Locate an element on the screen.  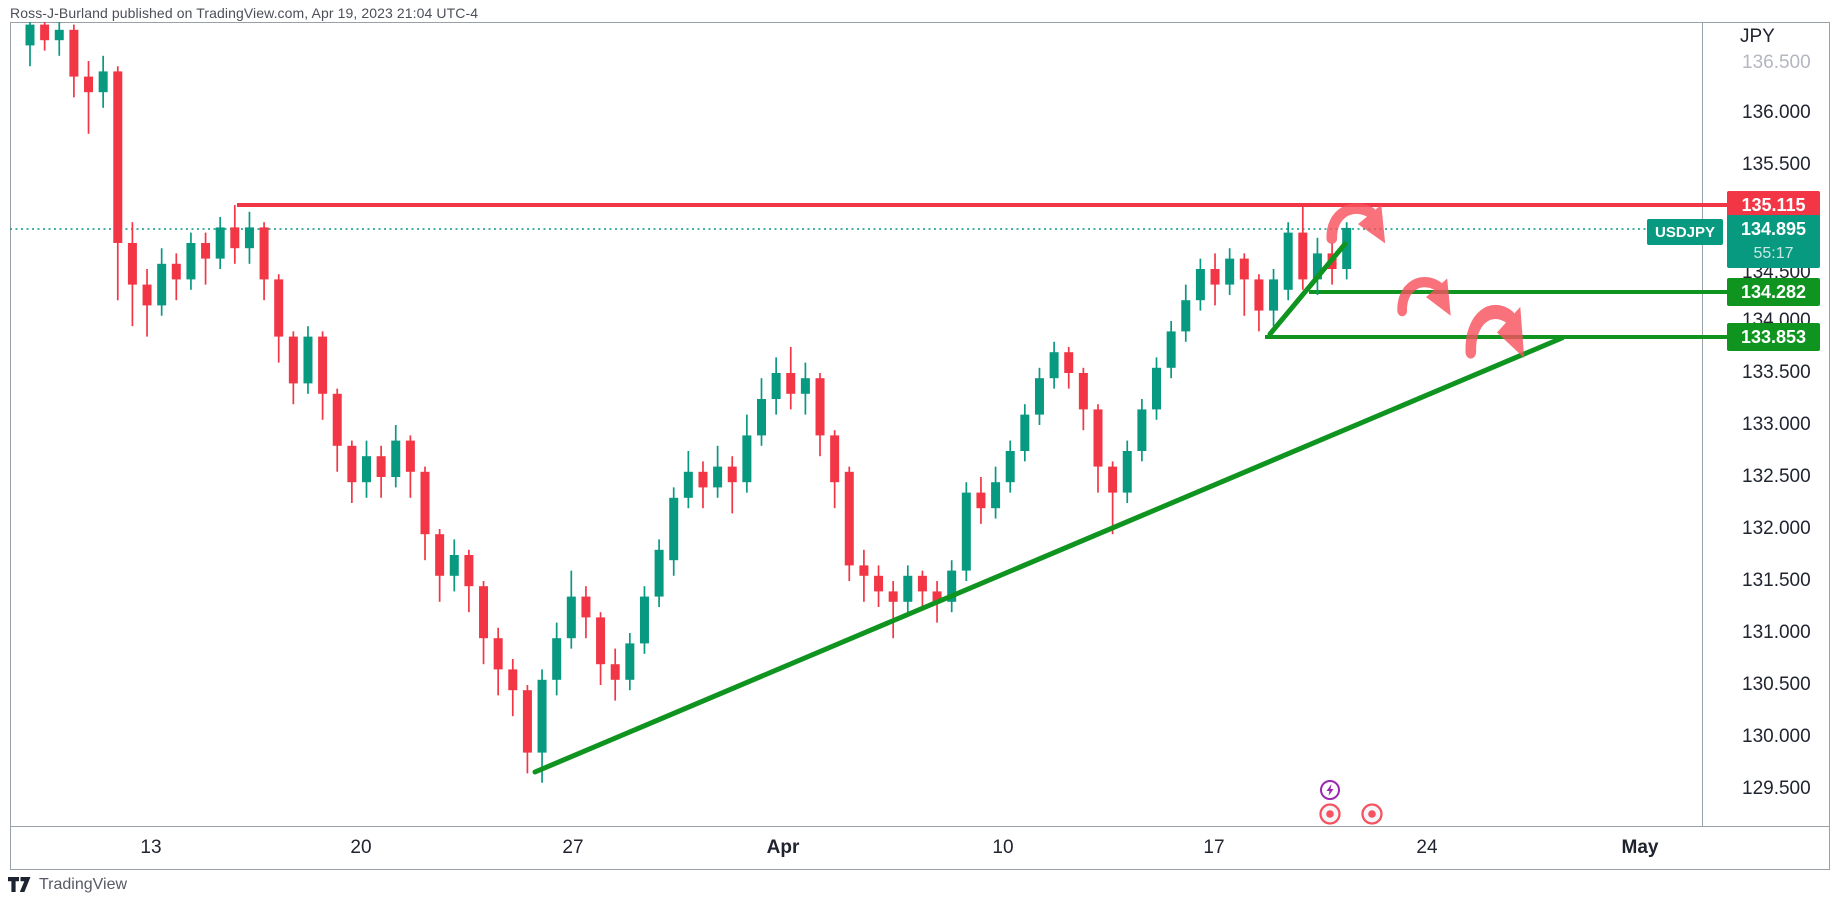
time-tick: May is located at coordinates (1640, 847).